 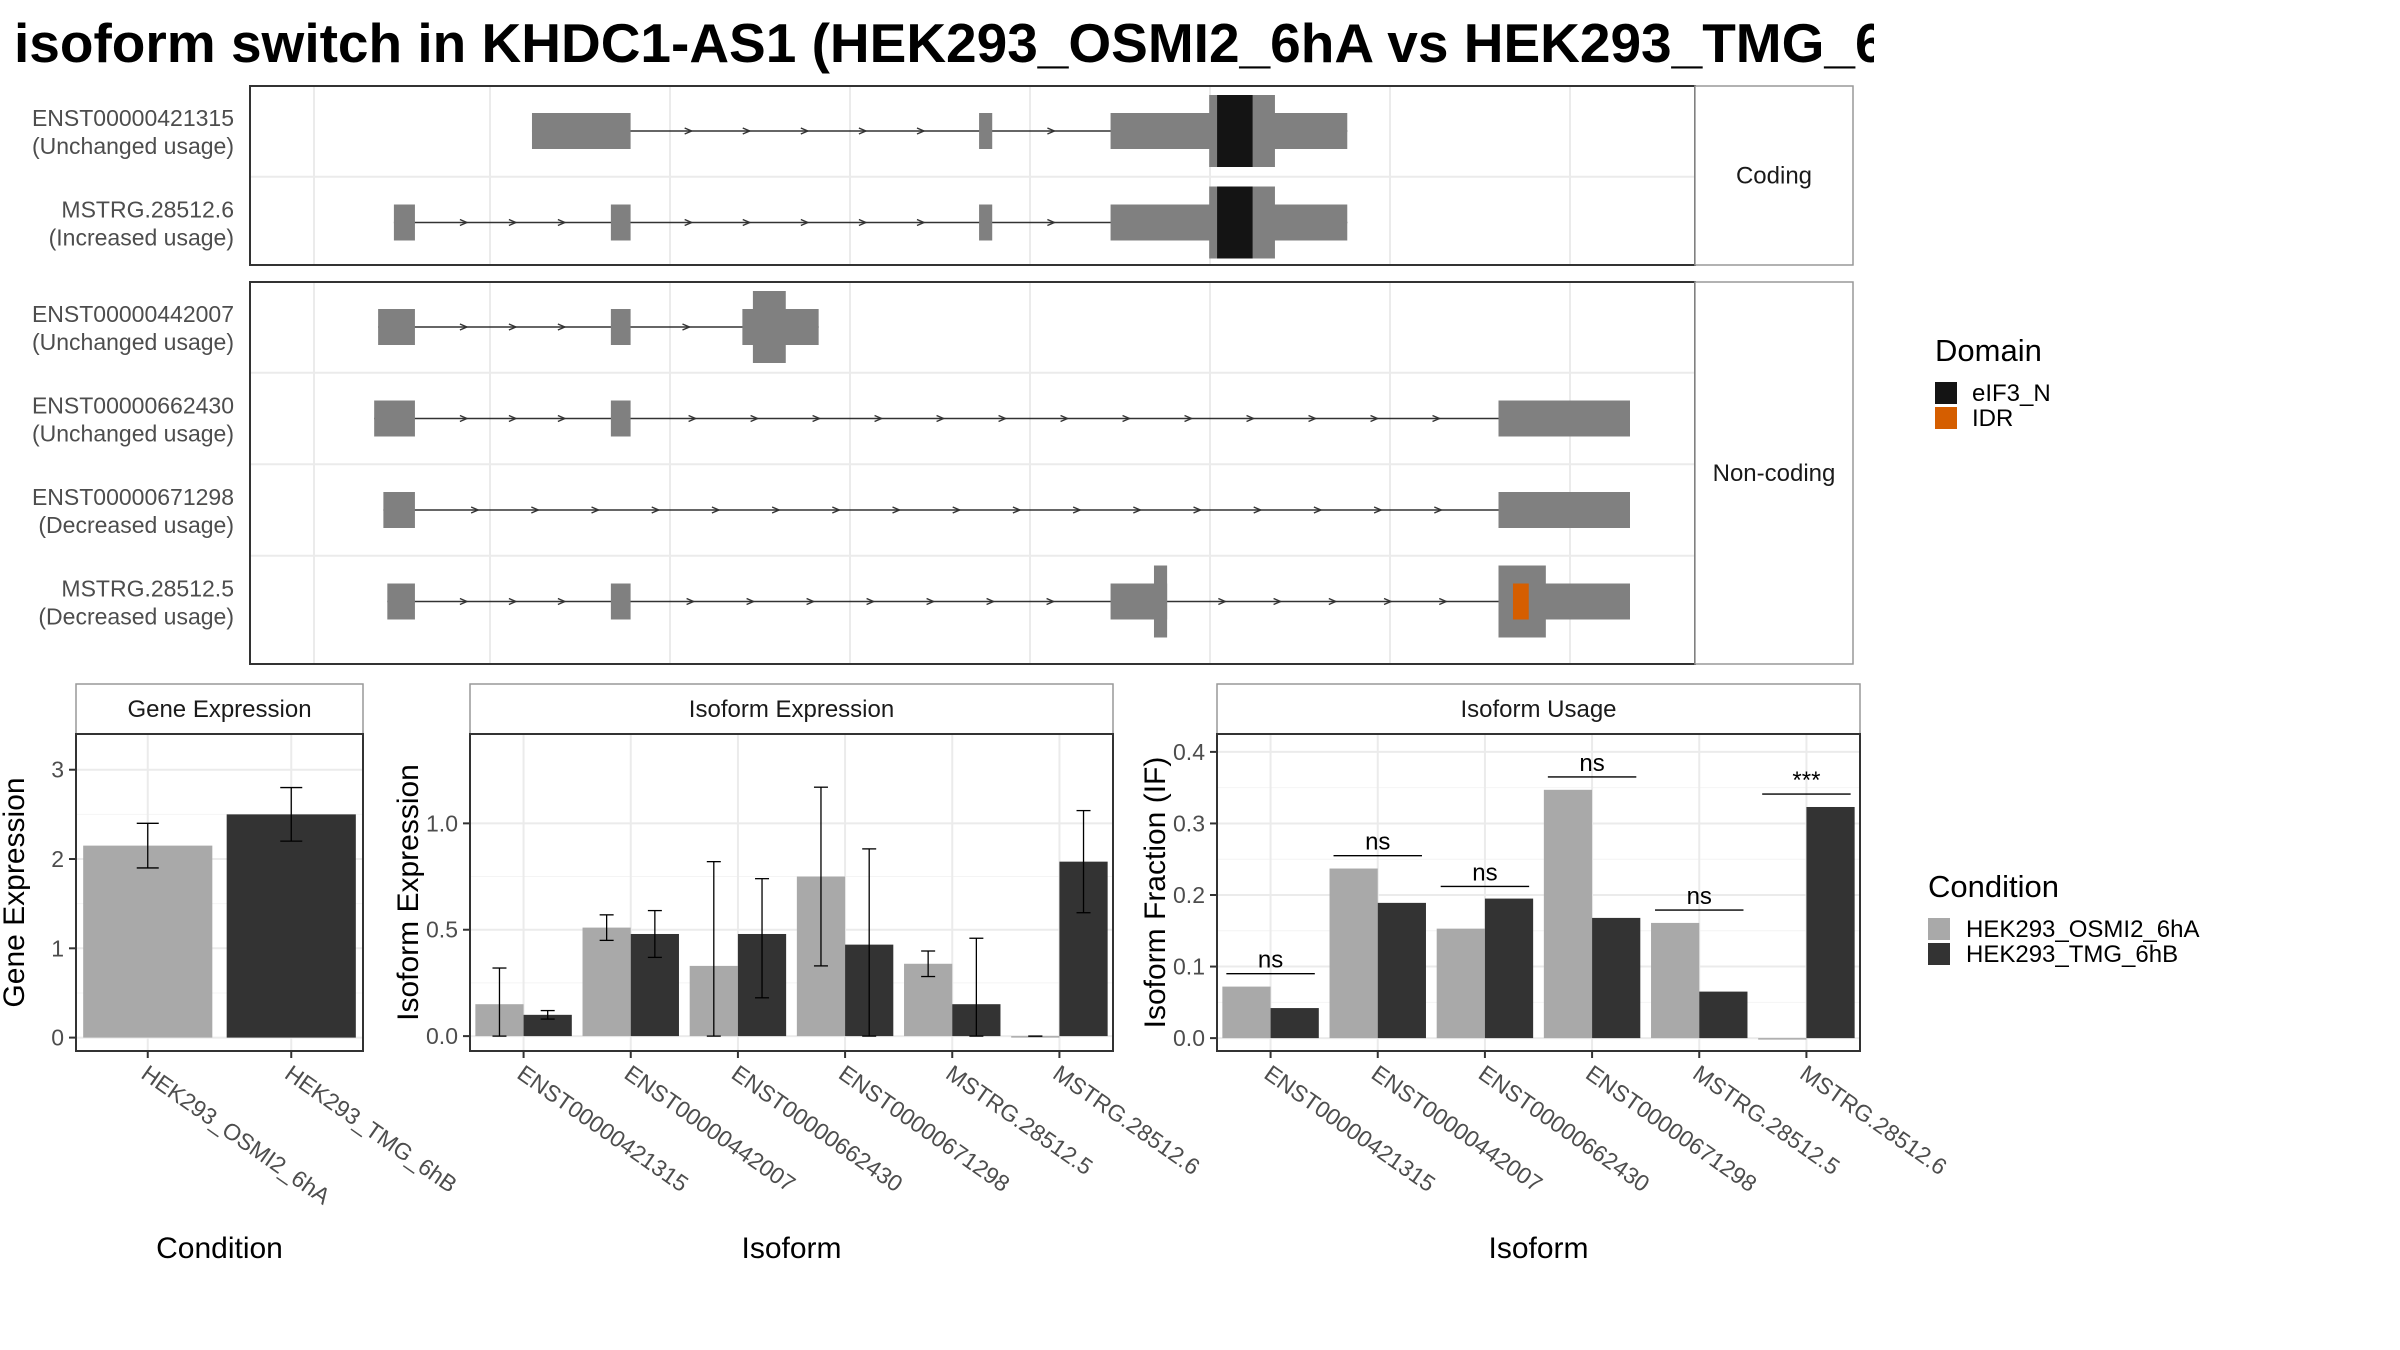 What do you see at coordinates (791, 1248) in the screenshot?
I see `x-axis-title: Isoform` at bounding box center [791, 1248].